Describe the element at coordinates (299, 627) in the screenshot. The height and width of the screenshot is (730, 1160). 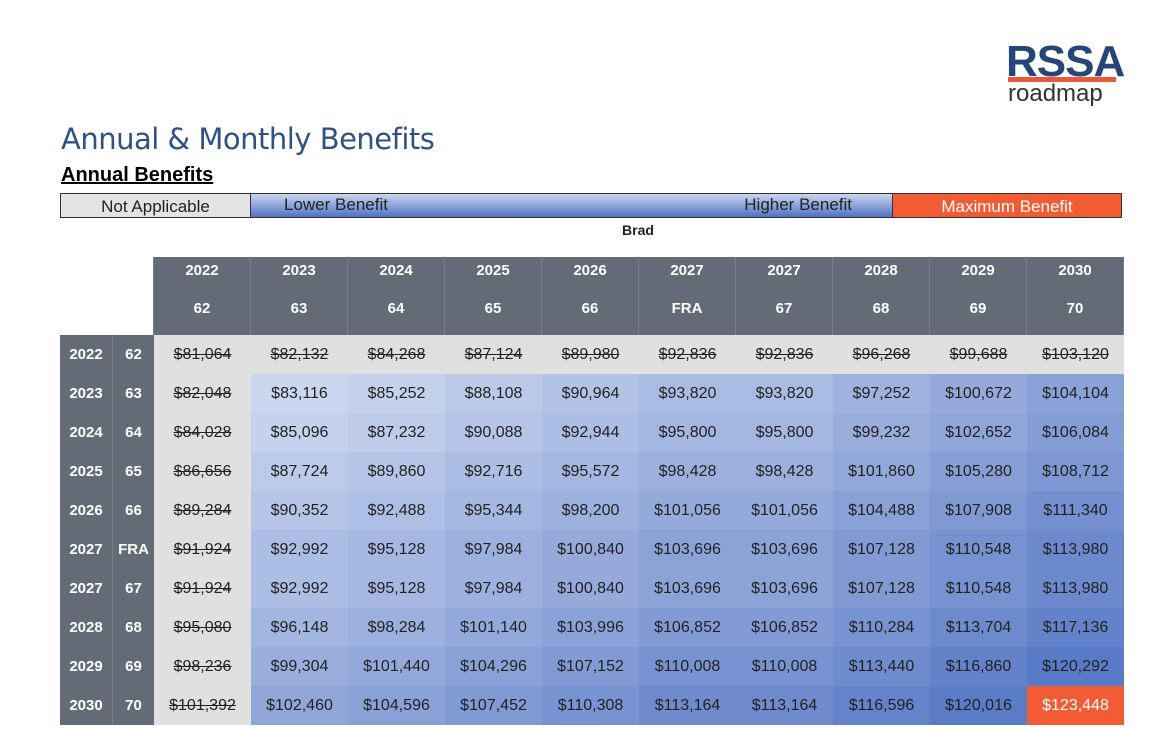
I see `benefit-cell: $96,148` at that location.